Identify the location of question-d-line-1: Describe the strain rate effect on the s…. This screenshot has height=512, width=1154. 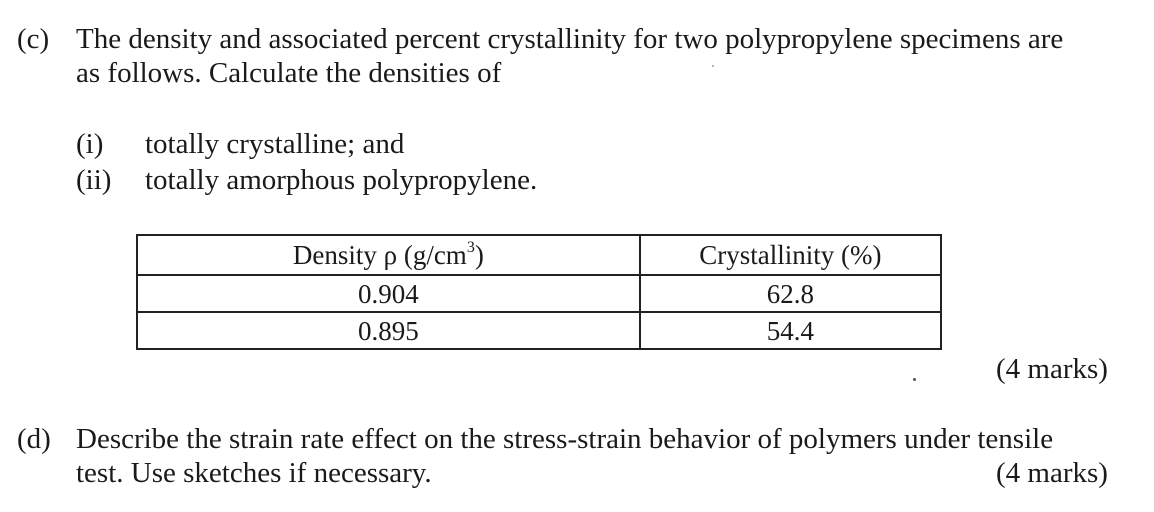
(565, 439).